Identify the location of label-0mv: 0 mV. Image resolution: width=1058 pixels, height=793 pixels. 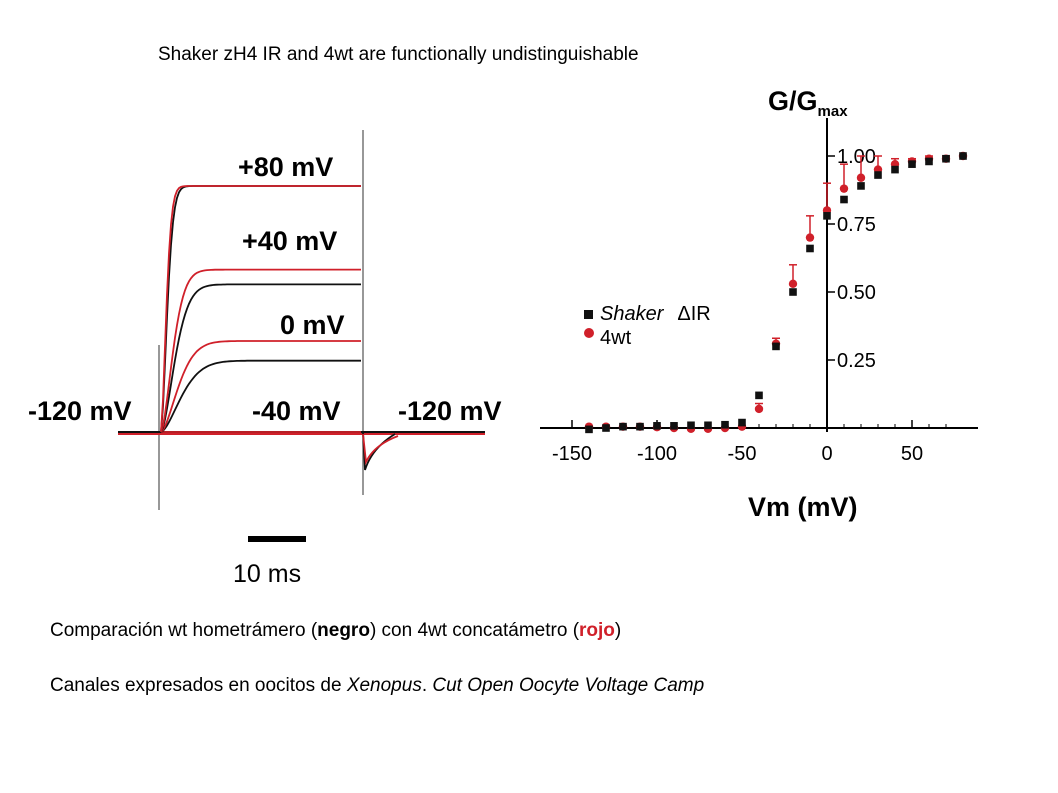
(312, 325).